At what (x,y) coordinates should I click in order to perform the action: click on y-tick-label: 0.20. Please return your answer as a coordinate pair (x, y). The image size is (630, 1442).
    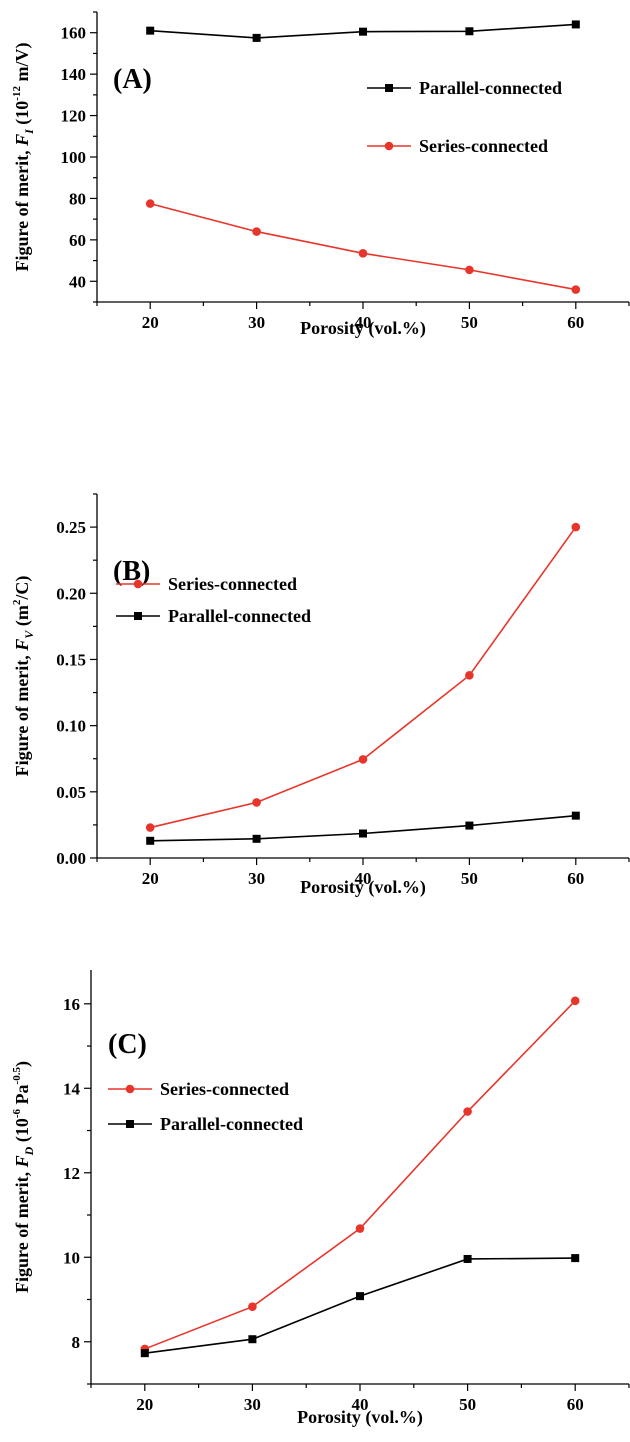
    Looking at the image, I should click on (71, 593).